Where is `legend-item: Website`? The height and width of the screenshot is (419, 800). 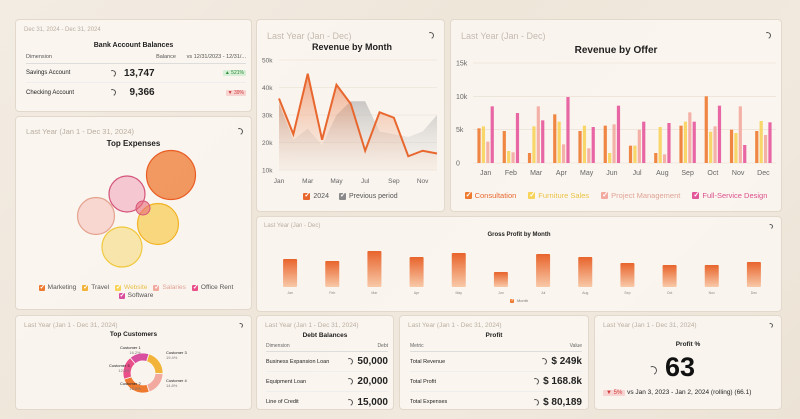
legend-item: Website is located at coordinates (131, 287).